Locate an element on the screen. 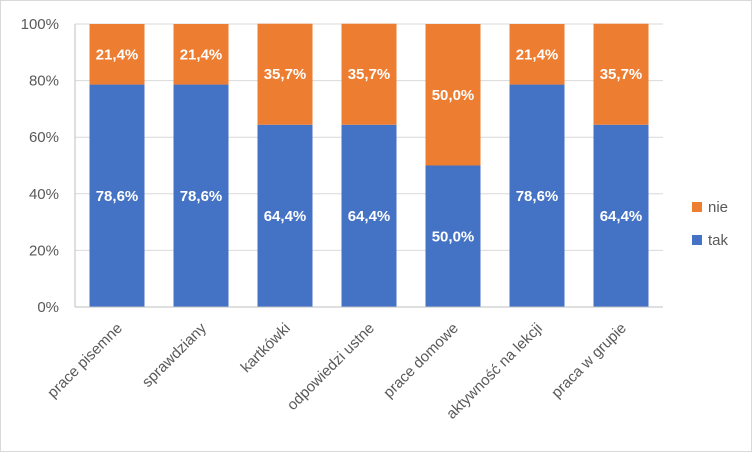 Image resolution: width=752 pixels, height=453 pixels. x-category-label: prace domowe is located at coordinates (421, 361).